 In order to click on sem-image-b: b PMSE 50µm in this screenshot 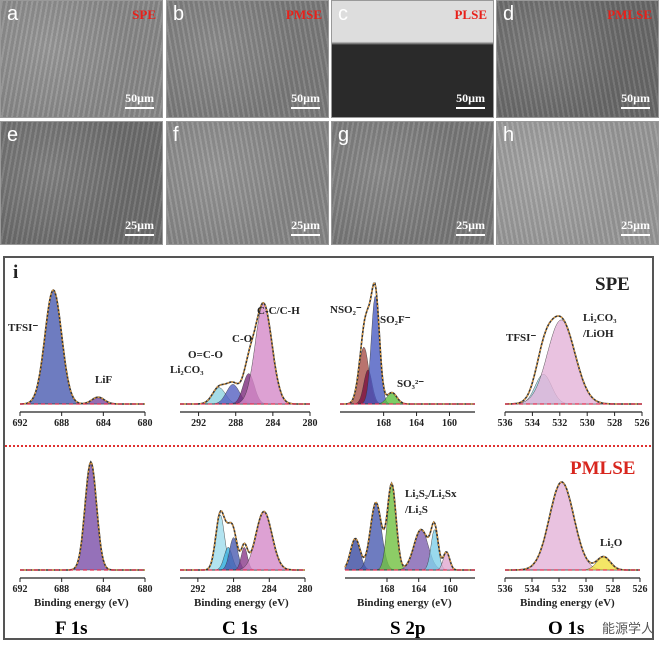, I will do `click(247, 59)`.